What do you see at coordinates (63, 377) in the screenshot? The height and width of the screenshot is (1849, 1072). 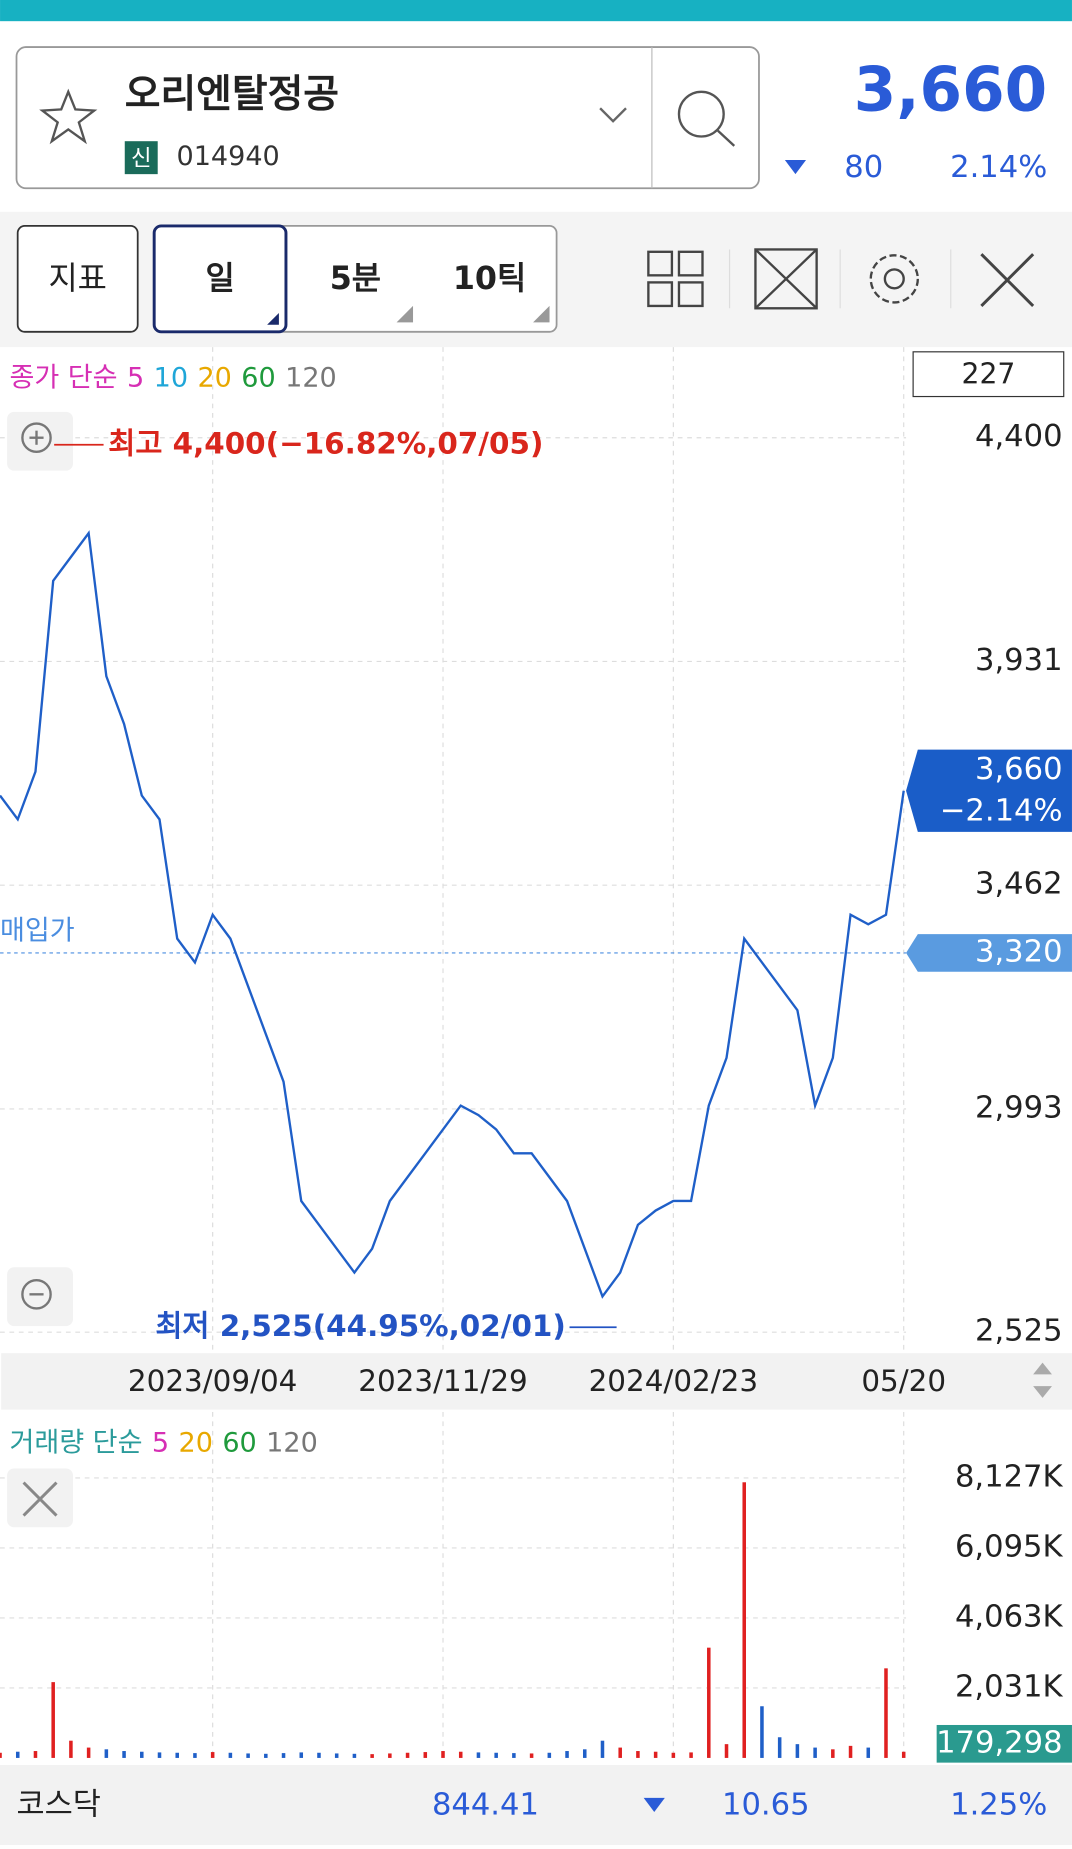 I see `legend-title: 종가 단순` at bounding box center [63, 377].